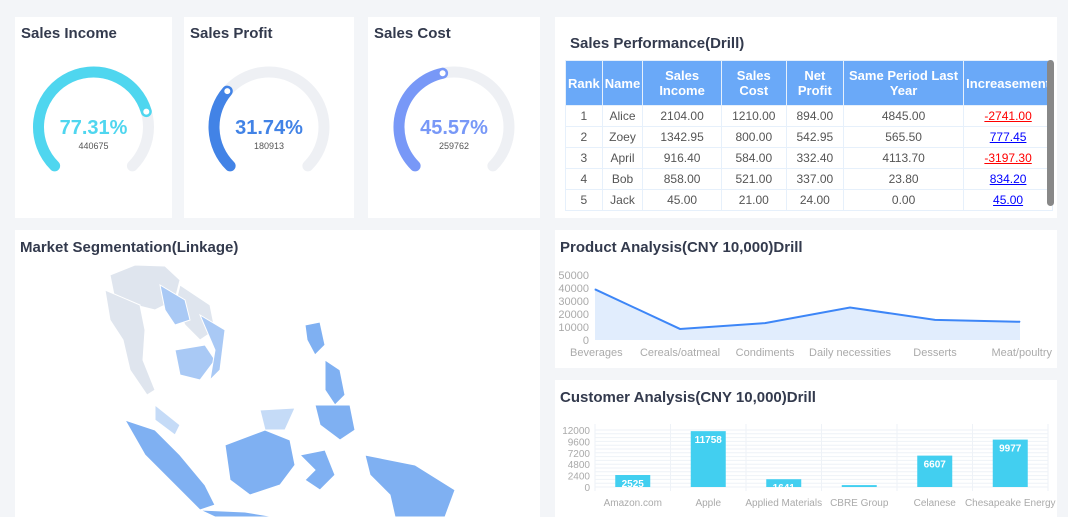  What do you see at coordinates (809, 200) in the screenshot?
I see `table-row: 5 Jack 45.00 21.00 24.00 0.00 45.00` at bounding box center [809, 200].